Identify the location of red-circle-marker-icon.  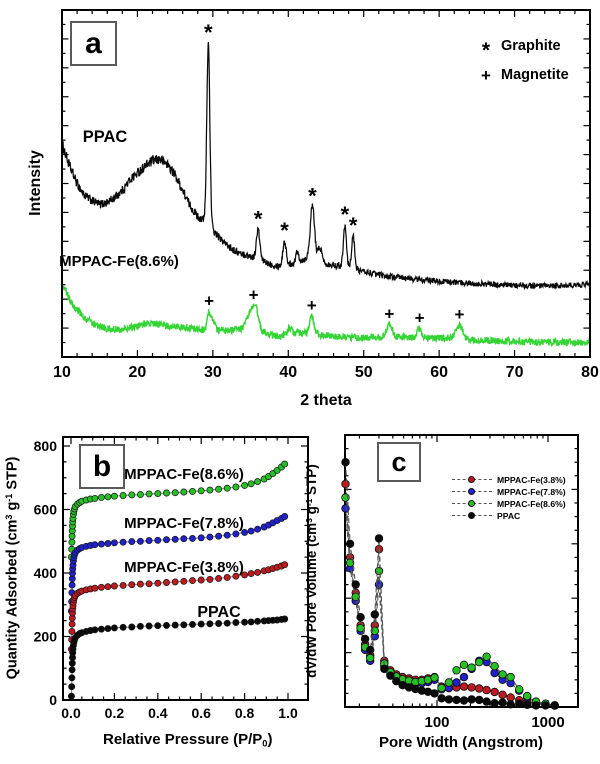
(471, 479).